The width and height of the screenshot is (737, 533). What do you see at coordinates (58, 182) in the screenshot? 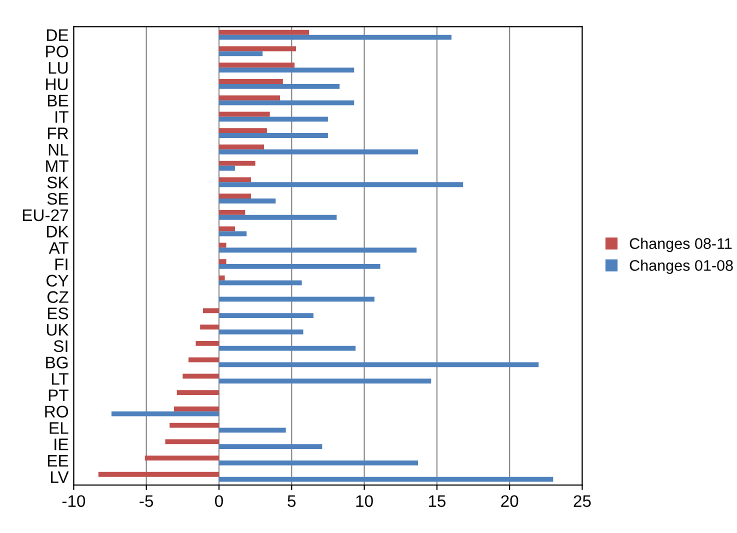
I see `y-tick-label: SK` at bounding box center [58, 182].